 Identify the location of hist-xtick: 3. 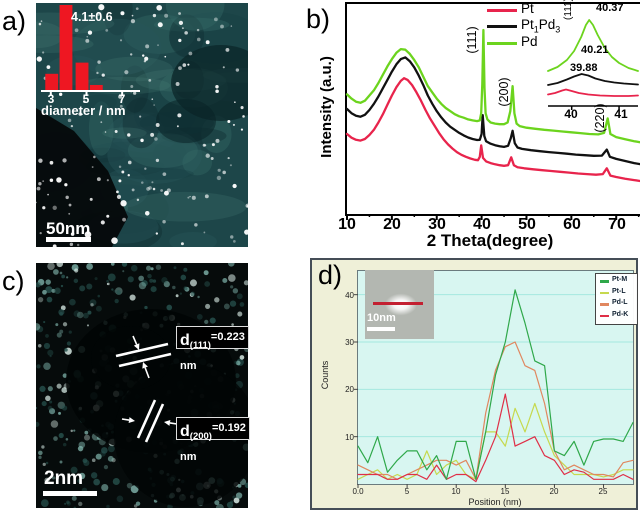
(51, 99).